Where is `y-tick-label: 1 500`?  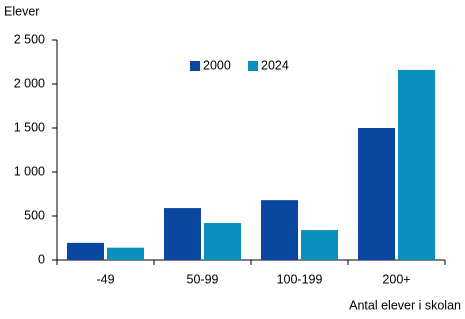
y-tick-label: 1 500 is located at coordinates (29, 127).